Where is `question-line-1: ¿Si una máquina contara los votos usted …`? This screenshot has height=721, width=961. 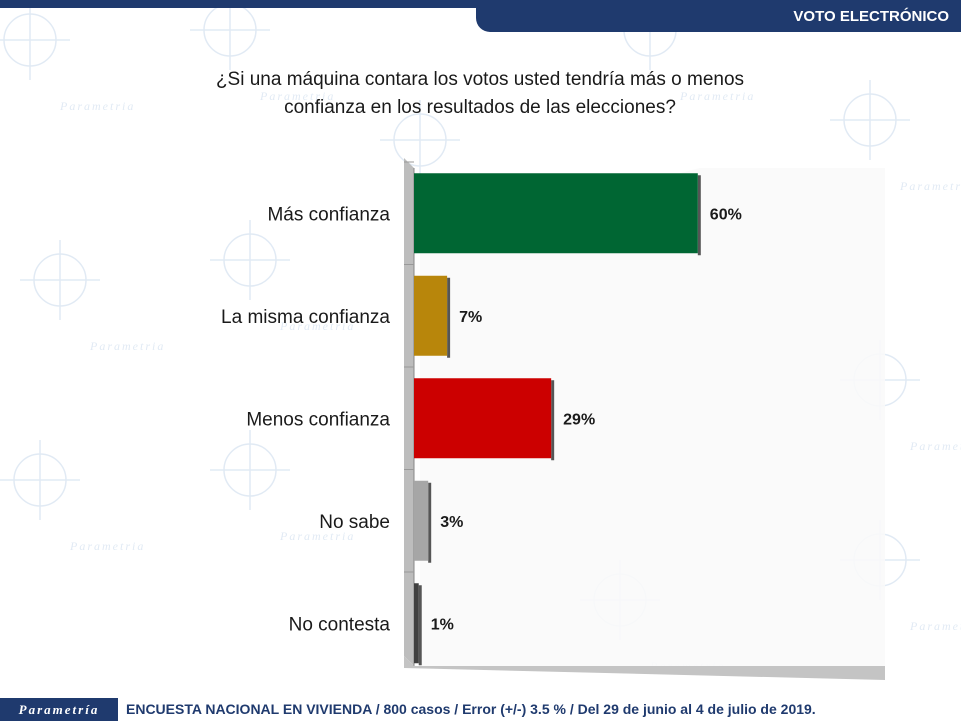 question-line-1: ¿Si una máquina contara los votos usted … is located at coordinates (480, 79).